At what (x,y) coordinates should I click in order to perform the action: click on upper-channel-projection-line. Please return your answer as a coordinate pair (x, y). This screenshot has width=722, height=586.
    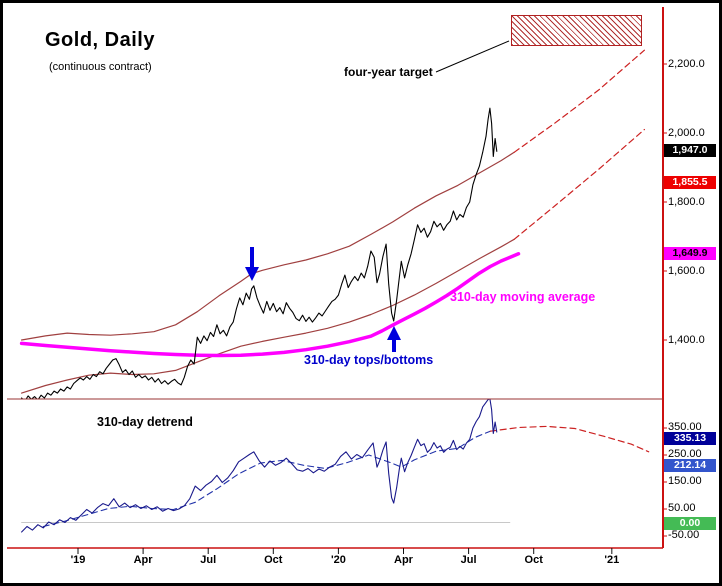
    Looking at the image, I should click on (579, 101).